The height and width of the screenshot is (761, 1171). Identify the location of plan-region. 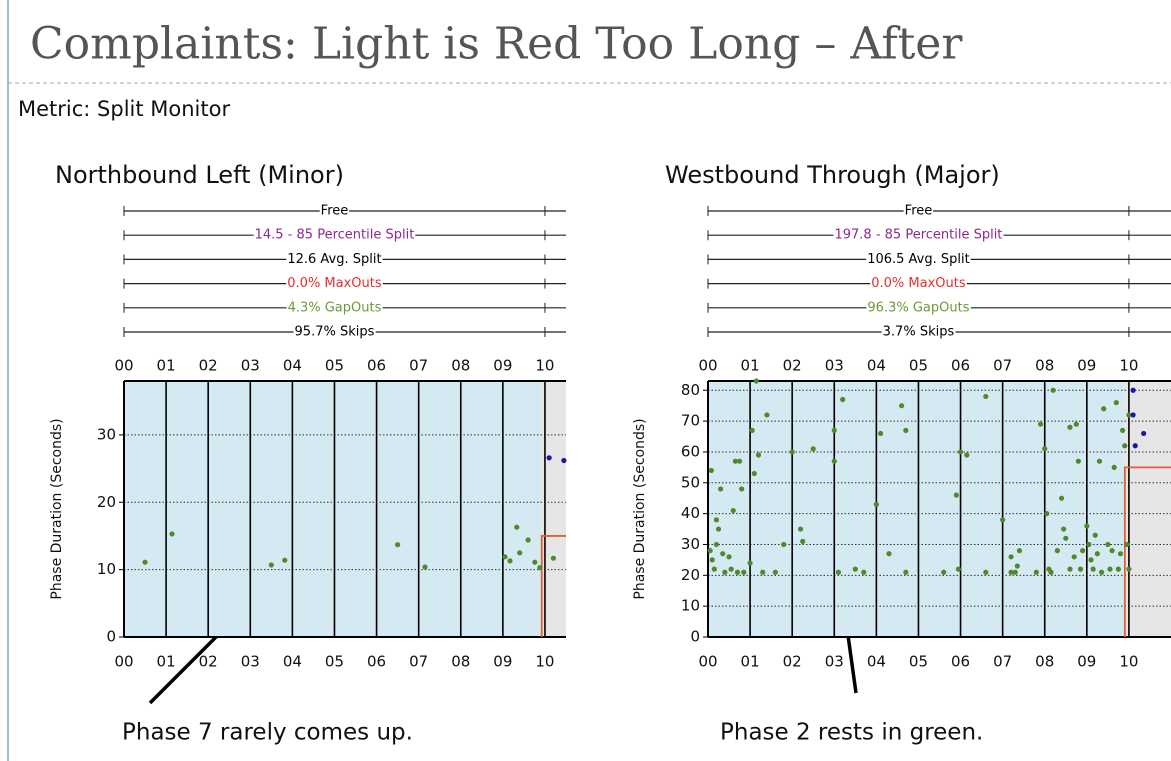
(1147, 509).